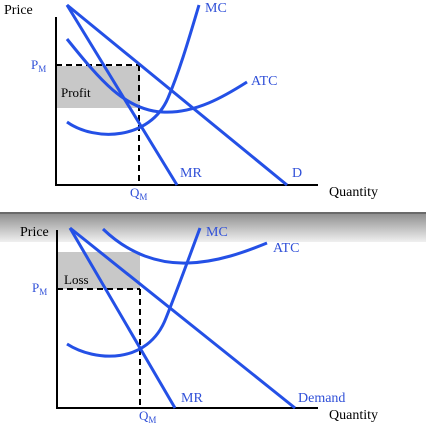 Image resolution: width=426 pixels, height=433 pixels. I want to click on bottom-mc-label: MC, so click(217, 232).